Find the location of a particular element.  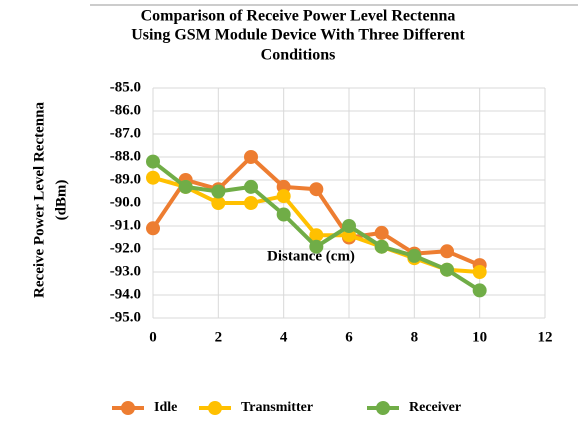

x-tick-label: 2 is located at coordinates (219, 337).